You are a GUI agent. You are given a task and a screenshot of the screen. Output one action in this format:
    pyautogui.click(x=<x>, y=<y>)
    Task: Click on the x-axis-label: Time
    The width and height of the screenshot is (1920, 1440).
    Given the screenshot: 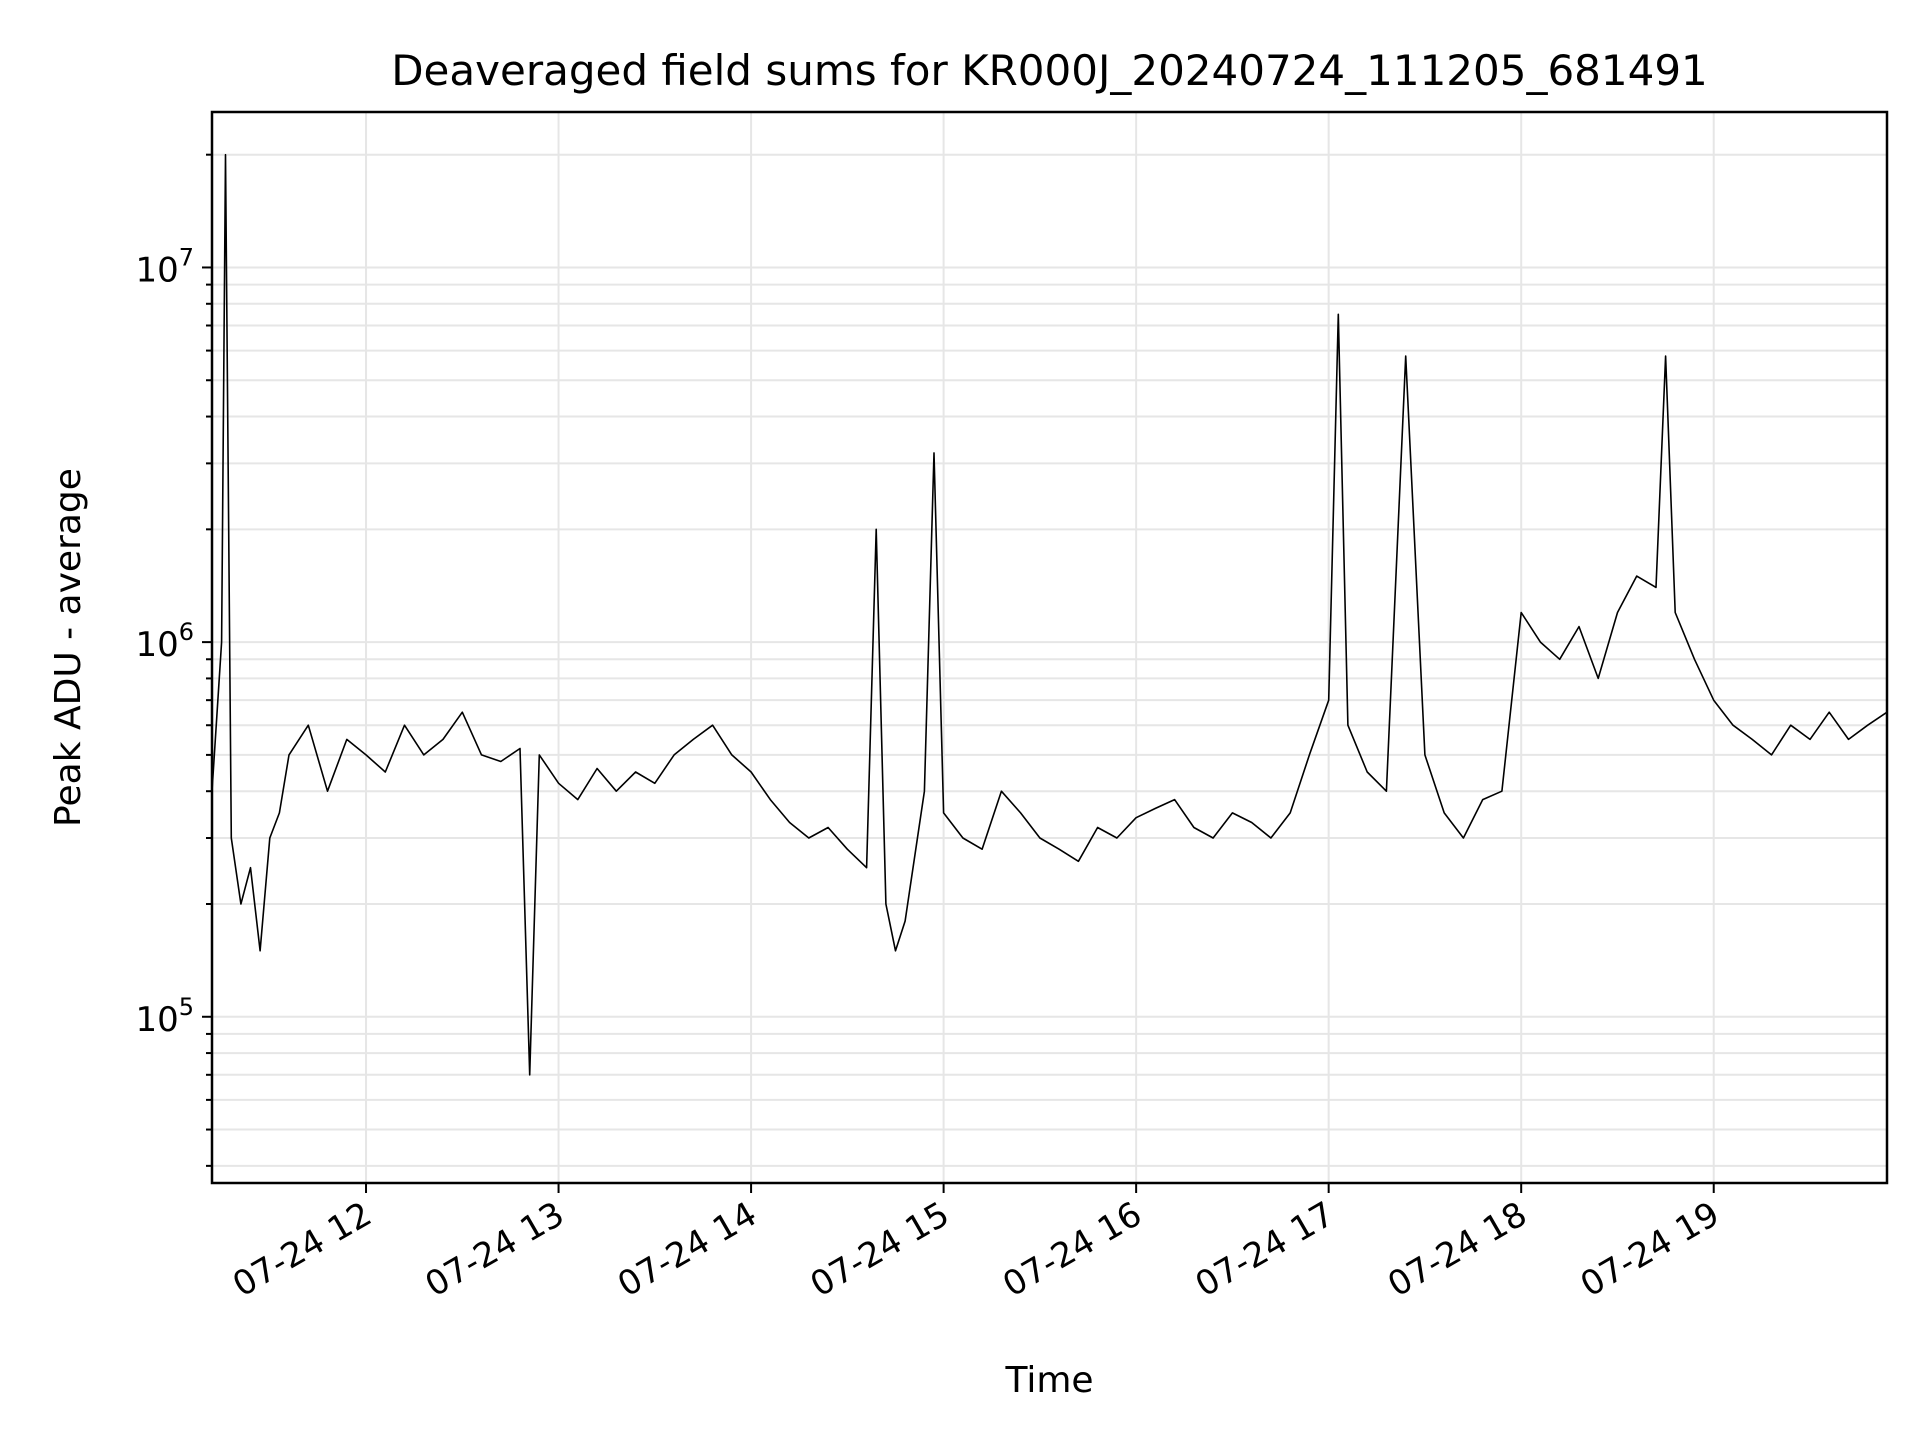 What is the action you would take?
    pyautogui.click(x=1048, y=1380)
    